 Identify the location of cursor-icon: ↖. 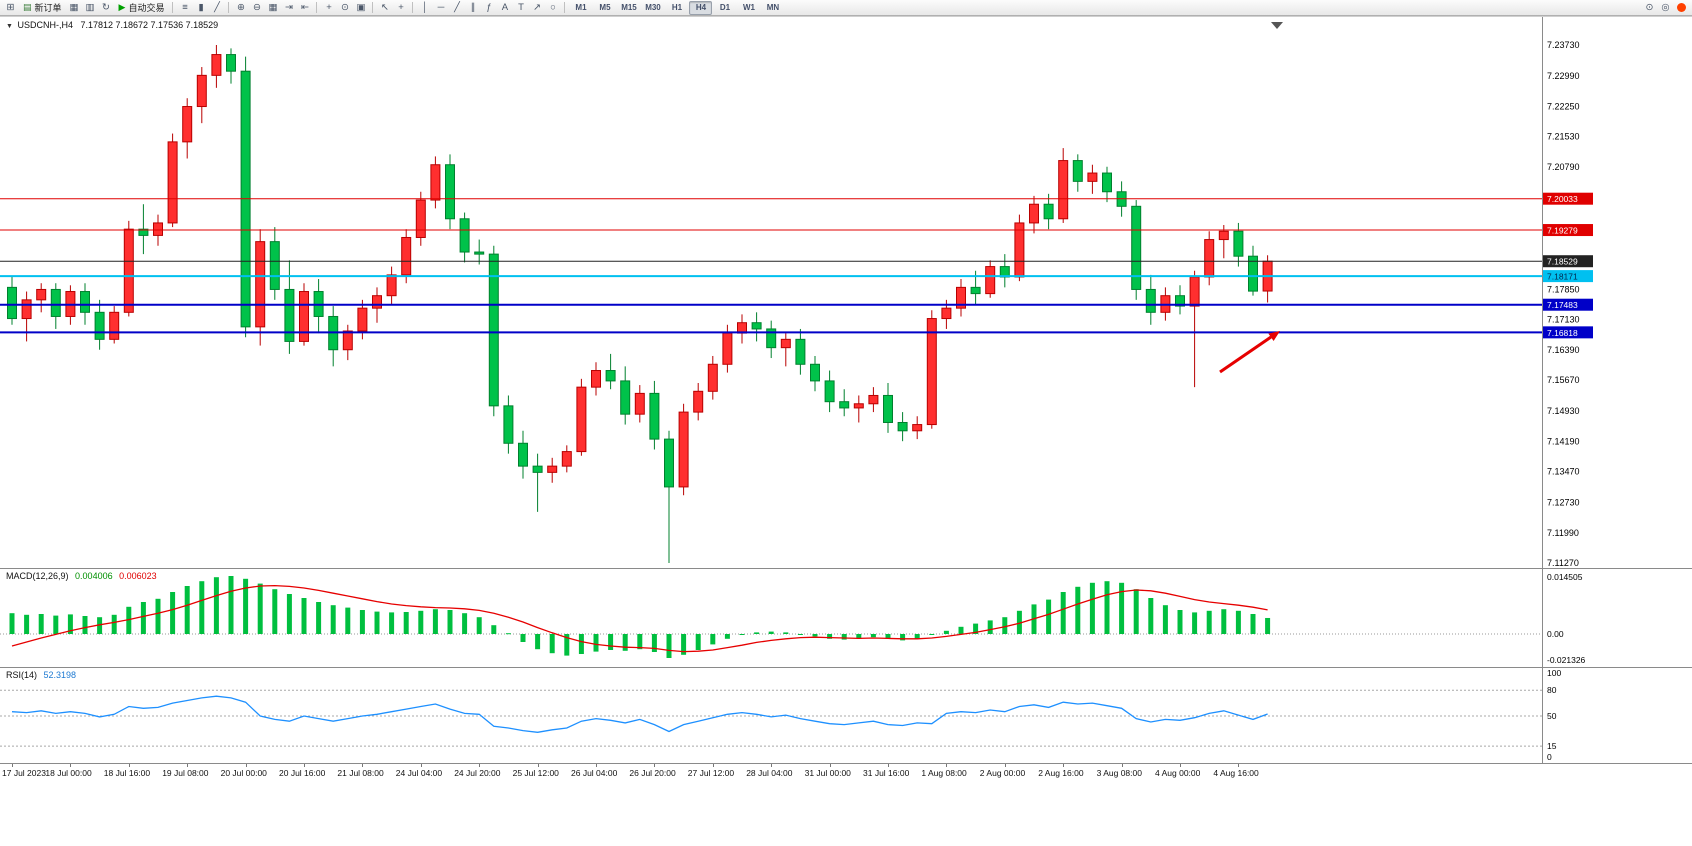
(384, 7).